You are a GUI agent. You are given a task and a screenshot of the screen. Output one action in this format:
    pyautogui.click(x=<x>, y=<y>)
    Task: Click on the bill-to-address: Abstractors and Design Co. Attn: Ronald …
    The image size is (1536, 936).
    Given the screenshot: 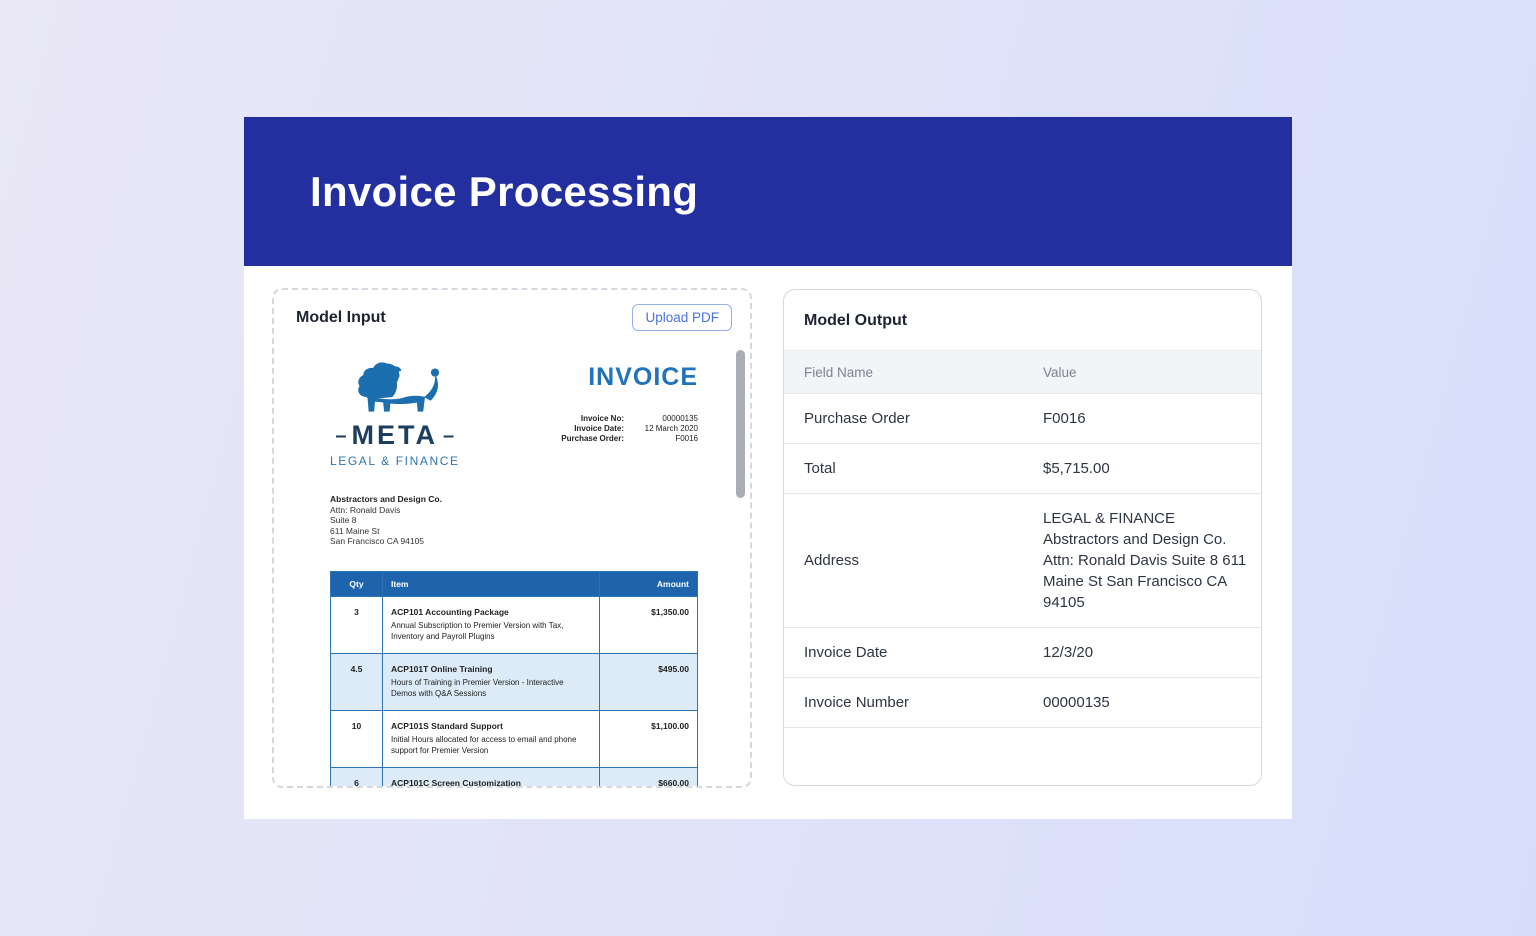 What is the action you would take?
    pyautogui.click(x=514, y=520)
    